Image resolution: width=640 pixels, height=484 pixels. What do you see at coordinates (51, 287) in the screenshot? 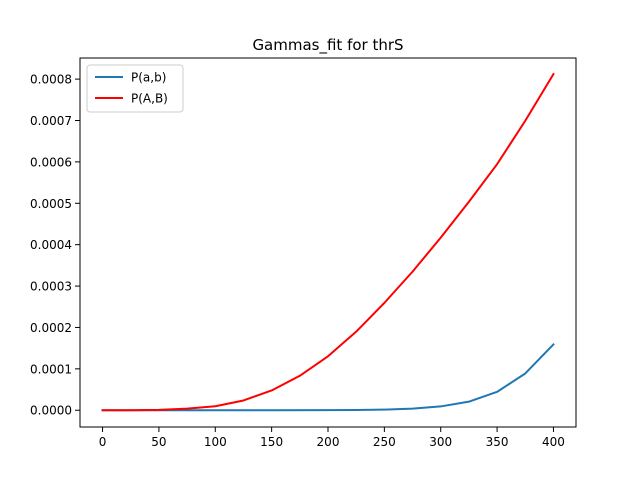
I see `y-tick-label: 0.0003` at bounding box center [51, 287].